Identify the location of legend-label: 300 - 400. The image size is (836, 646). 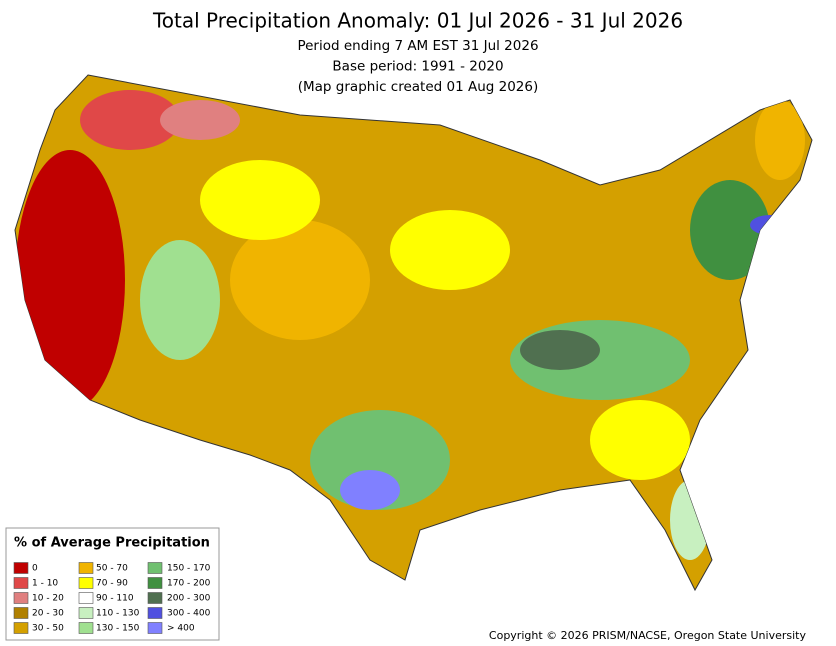
(189, 614).